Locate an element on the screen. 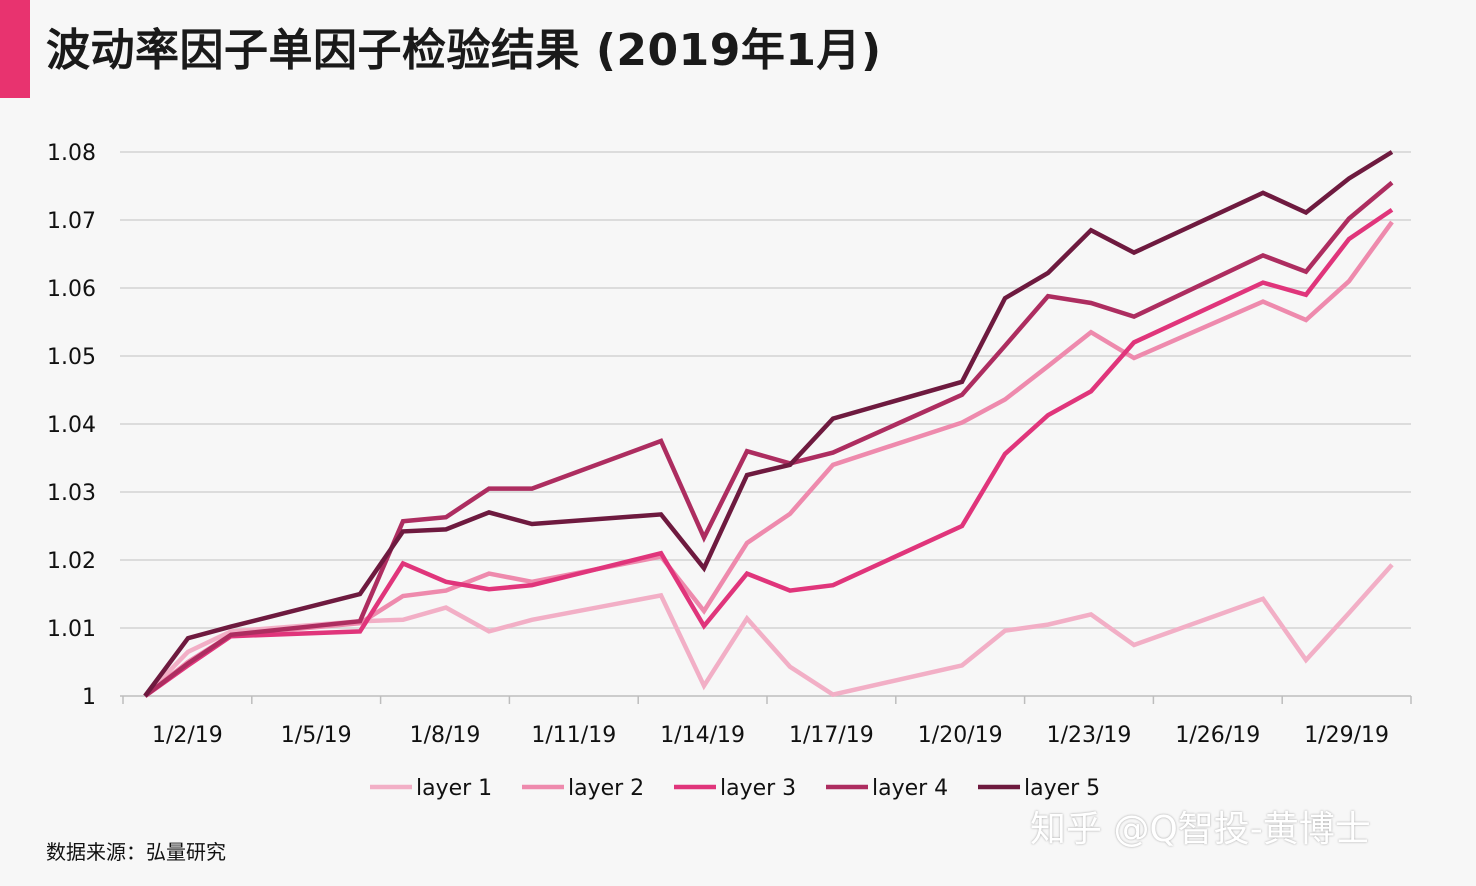 The width and height of the screenshot is (1476, 886). x-tick-label: 1/26/19 is located at coordinates (1217, 735).